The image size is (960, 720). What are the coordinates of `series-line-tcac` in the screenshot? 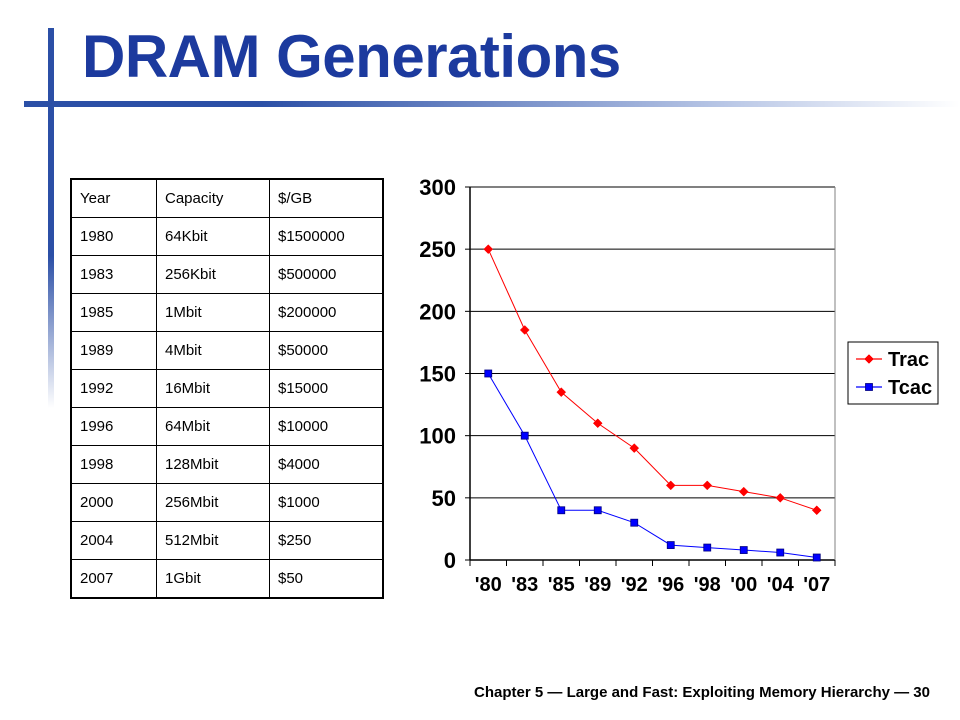 It's located at (652, 466).